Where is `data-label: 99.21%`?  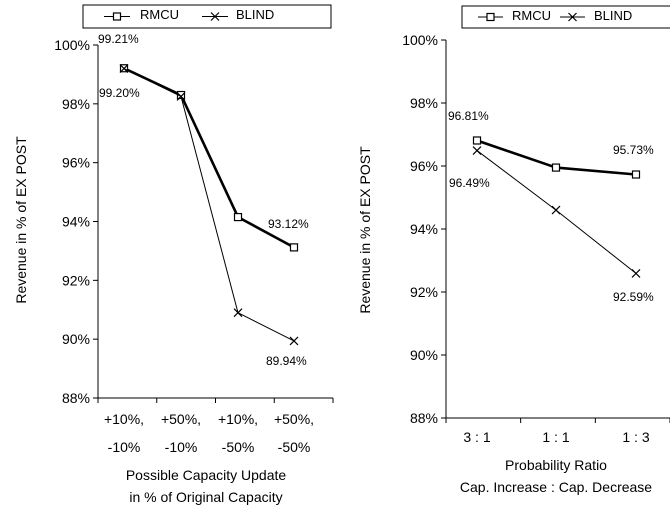
data-label: 99.21% is located at coordinates (118, 39).